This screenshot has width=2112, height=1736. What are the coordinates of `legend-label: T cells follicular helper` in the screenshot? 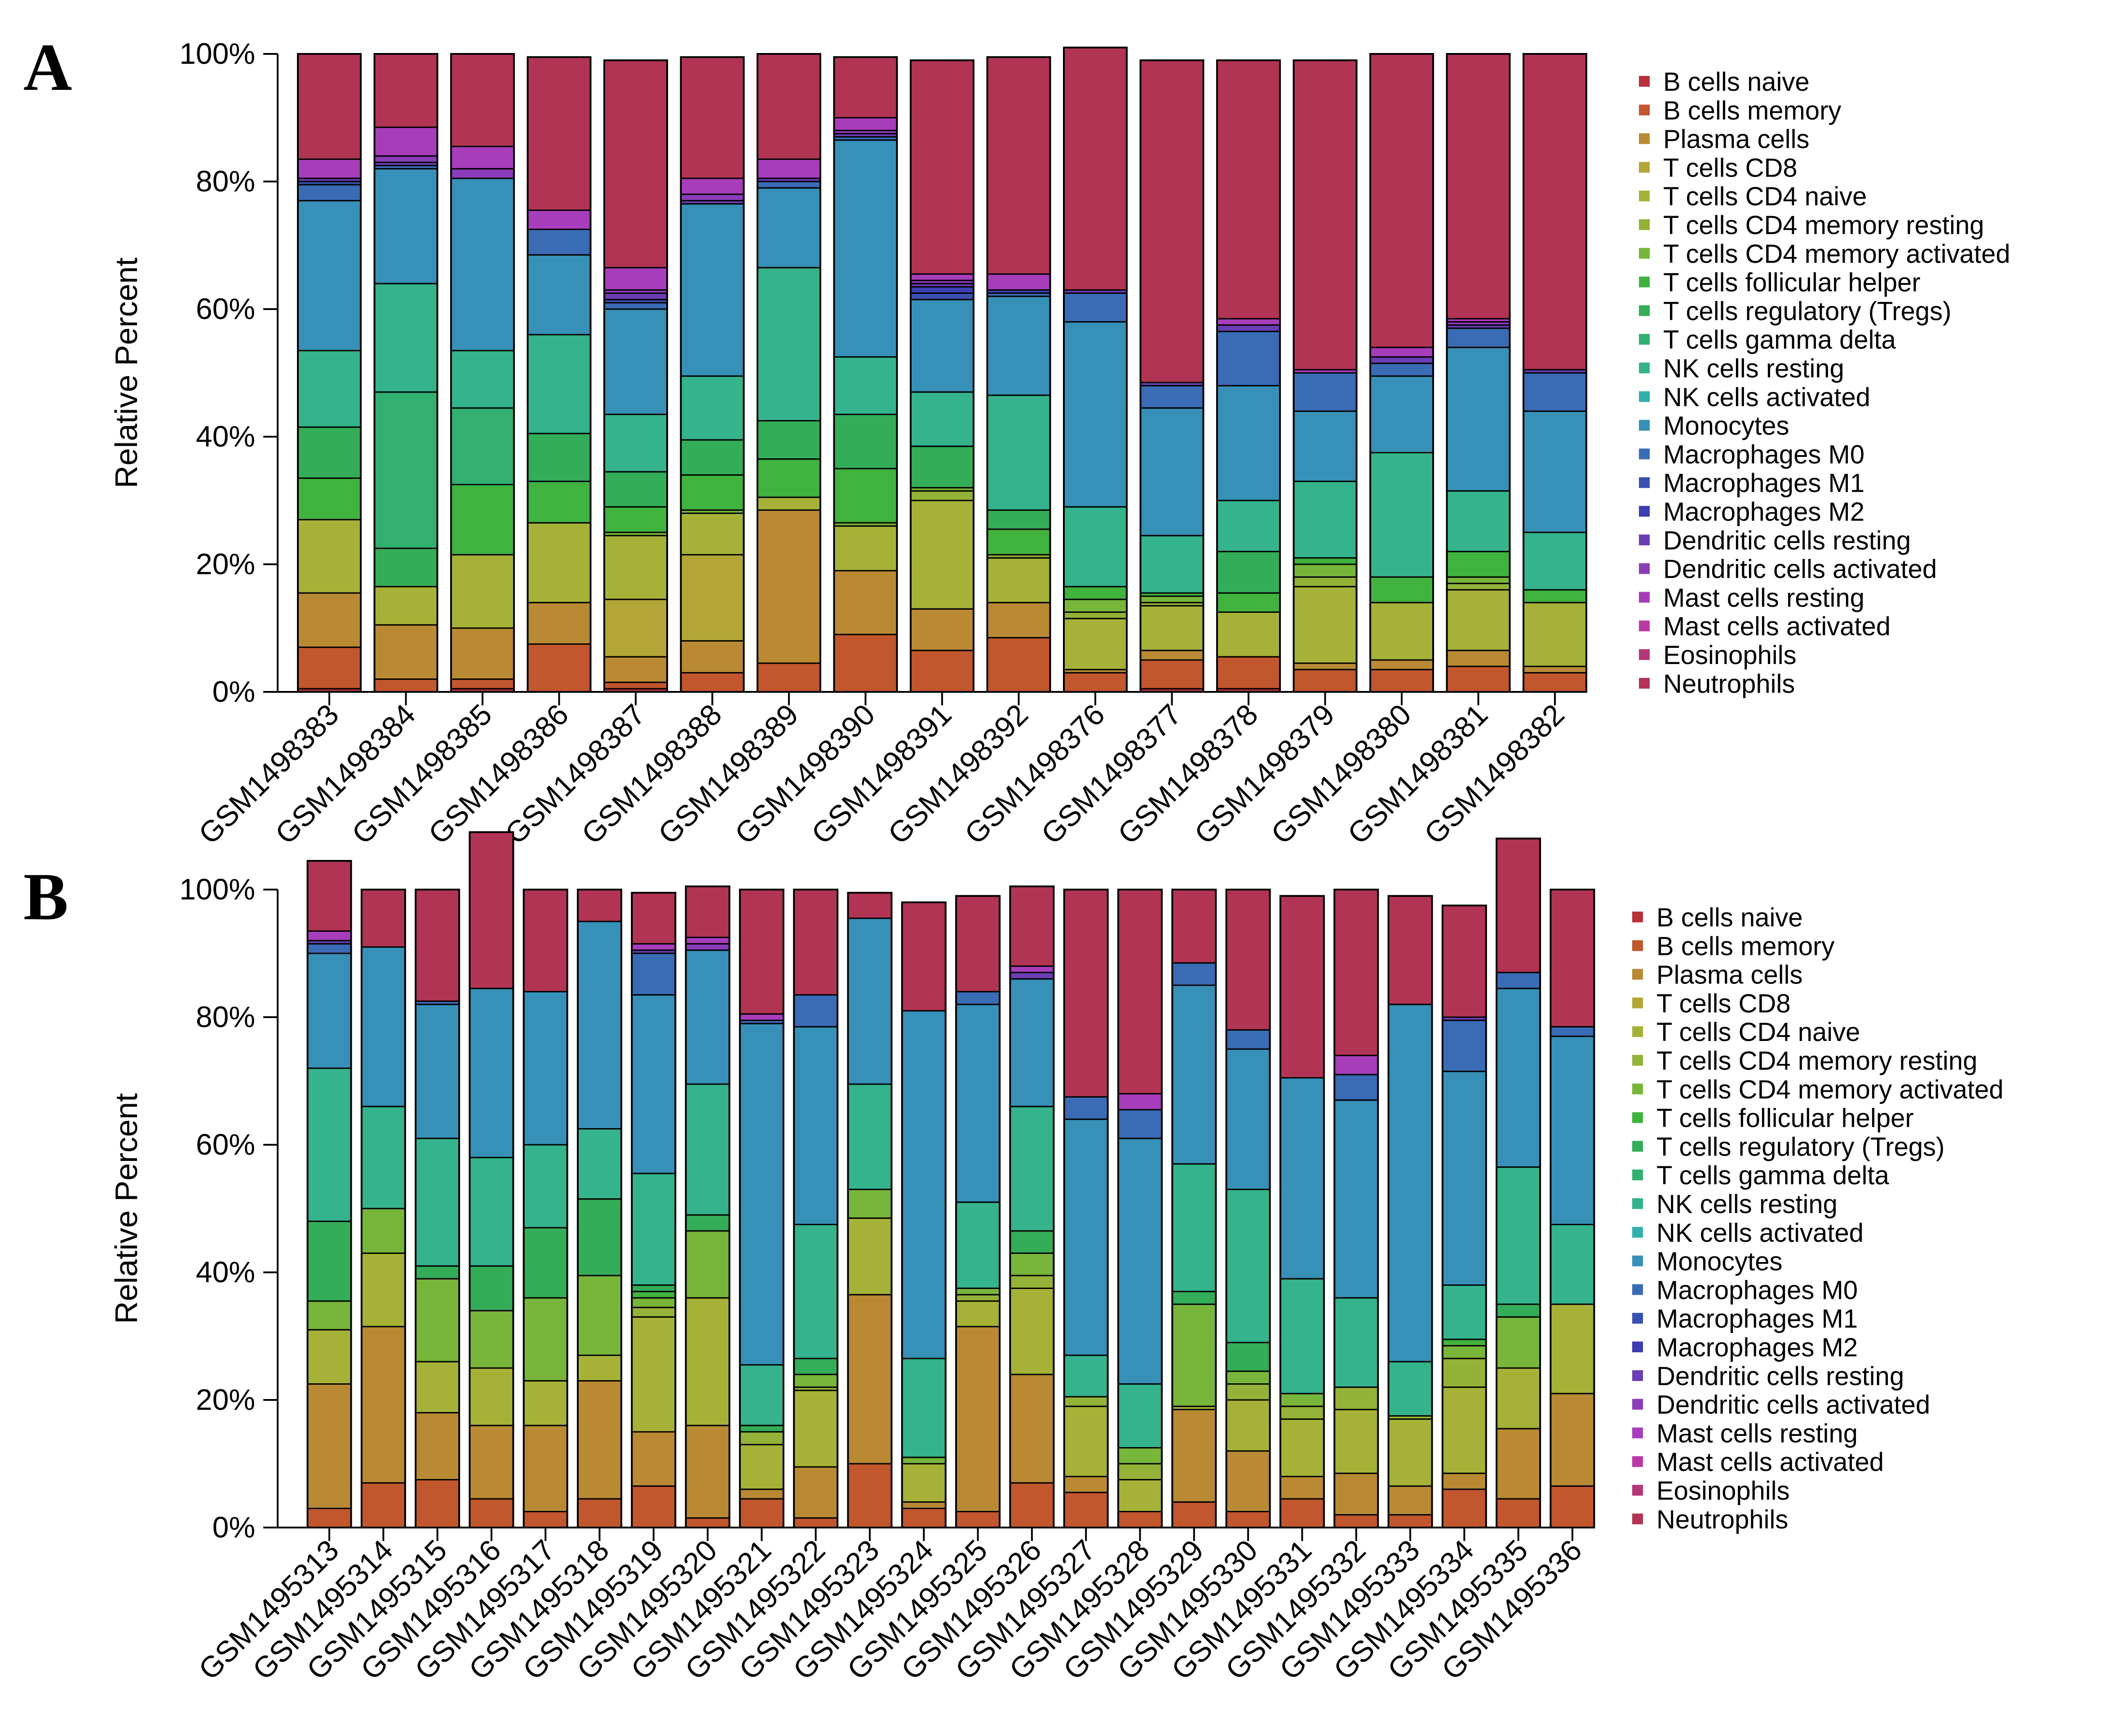 It's located at (1785, 1118).